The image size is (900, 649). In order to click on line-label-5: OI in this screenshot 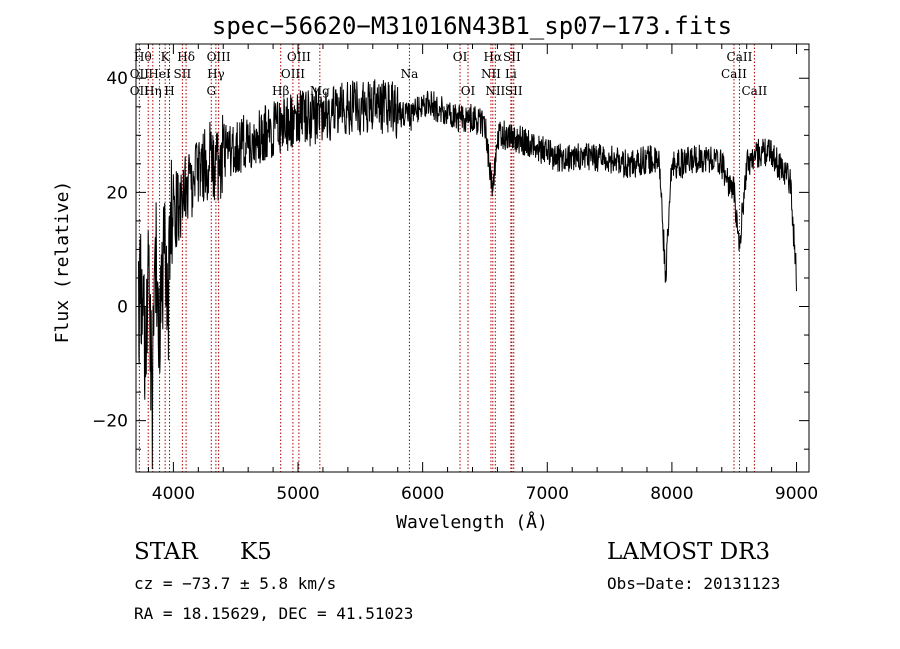, I will do `click(460, 57)`.